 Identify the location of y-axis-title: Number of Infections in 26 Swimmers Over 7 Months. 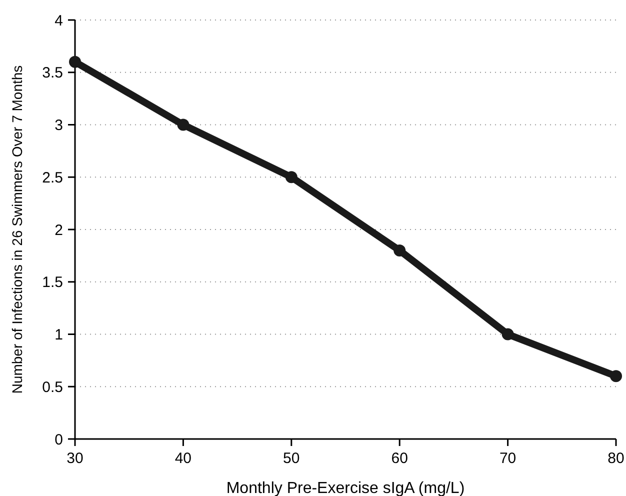
(17, 229).